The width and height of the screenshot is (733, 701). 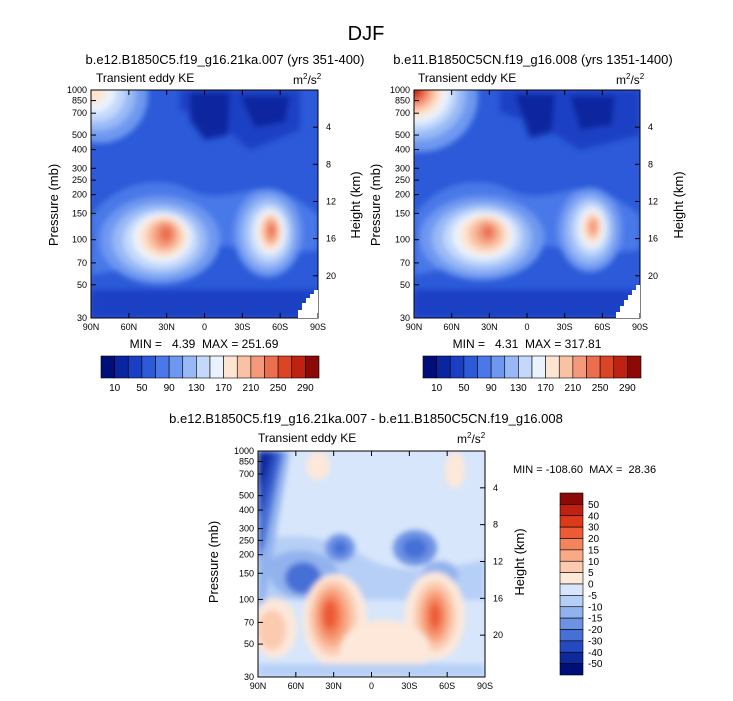 What do you see at coordinates (592, 596) in the screenshot?
I see `colorbar-label: -5` at bounding box center [592, 596].